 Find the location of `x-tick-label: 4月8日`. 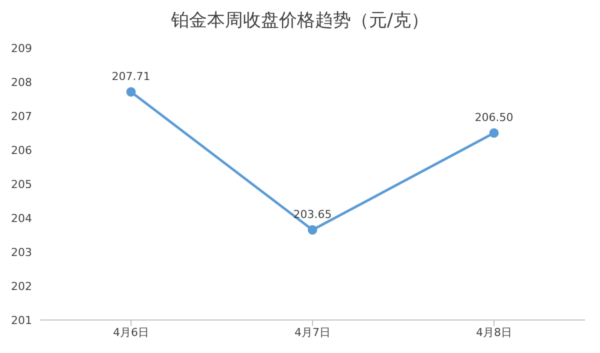

x-tick-label: 4月8日 is located at coordinates (494, 332).